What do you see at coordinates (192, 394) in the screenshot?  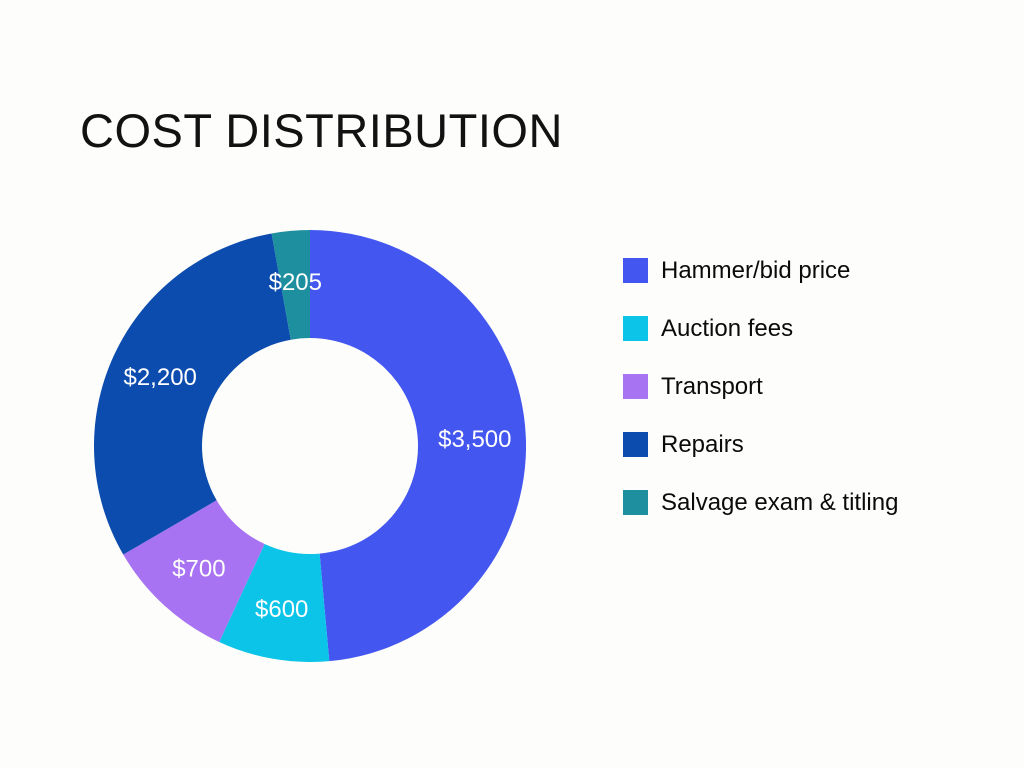 I see `donut-segment-repairs` at bounding box center [192, 394].